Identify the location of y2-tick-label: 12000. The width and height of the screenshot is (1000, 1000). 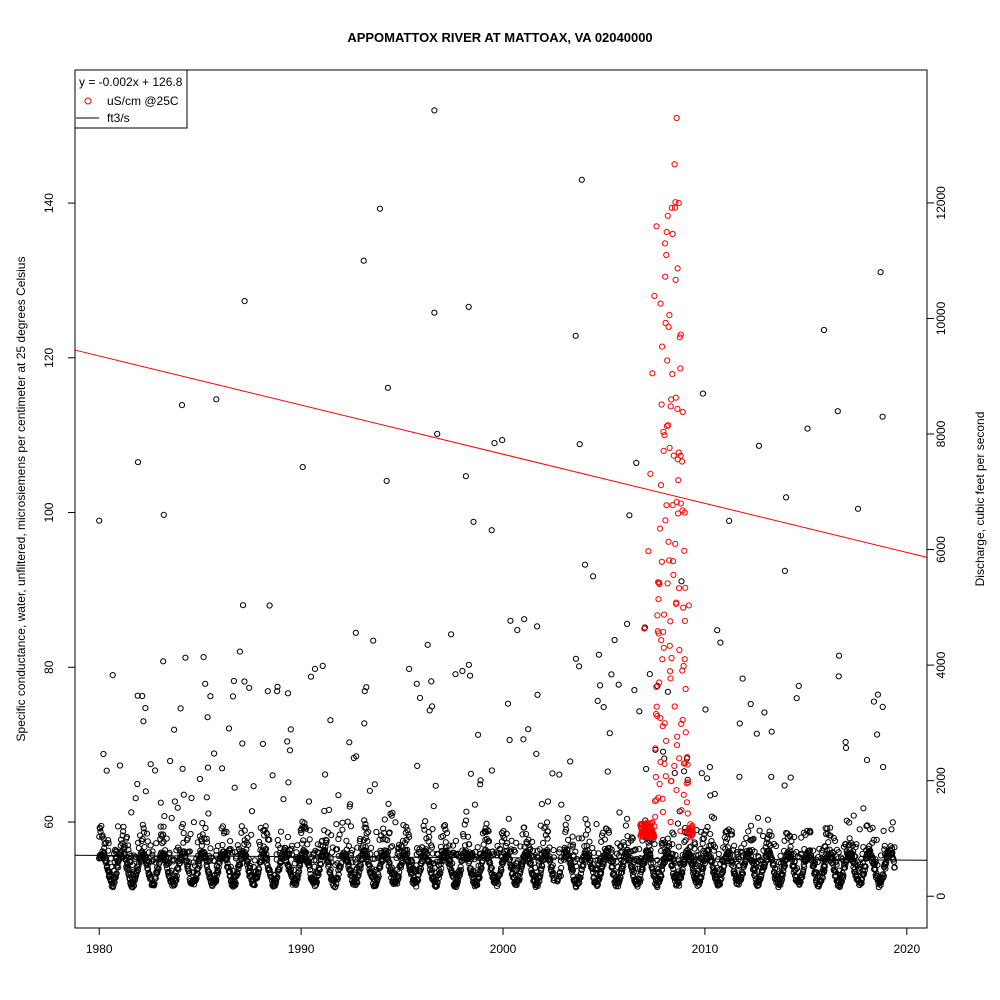
(941, 203).